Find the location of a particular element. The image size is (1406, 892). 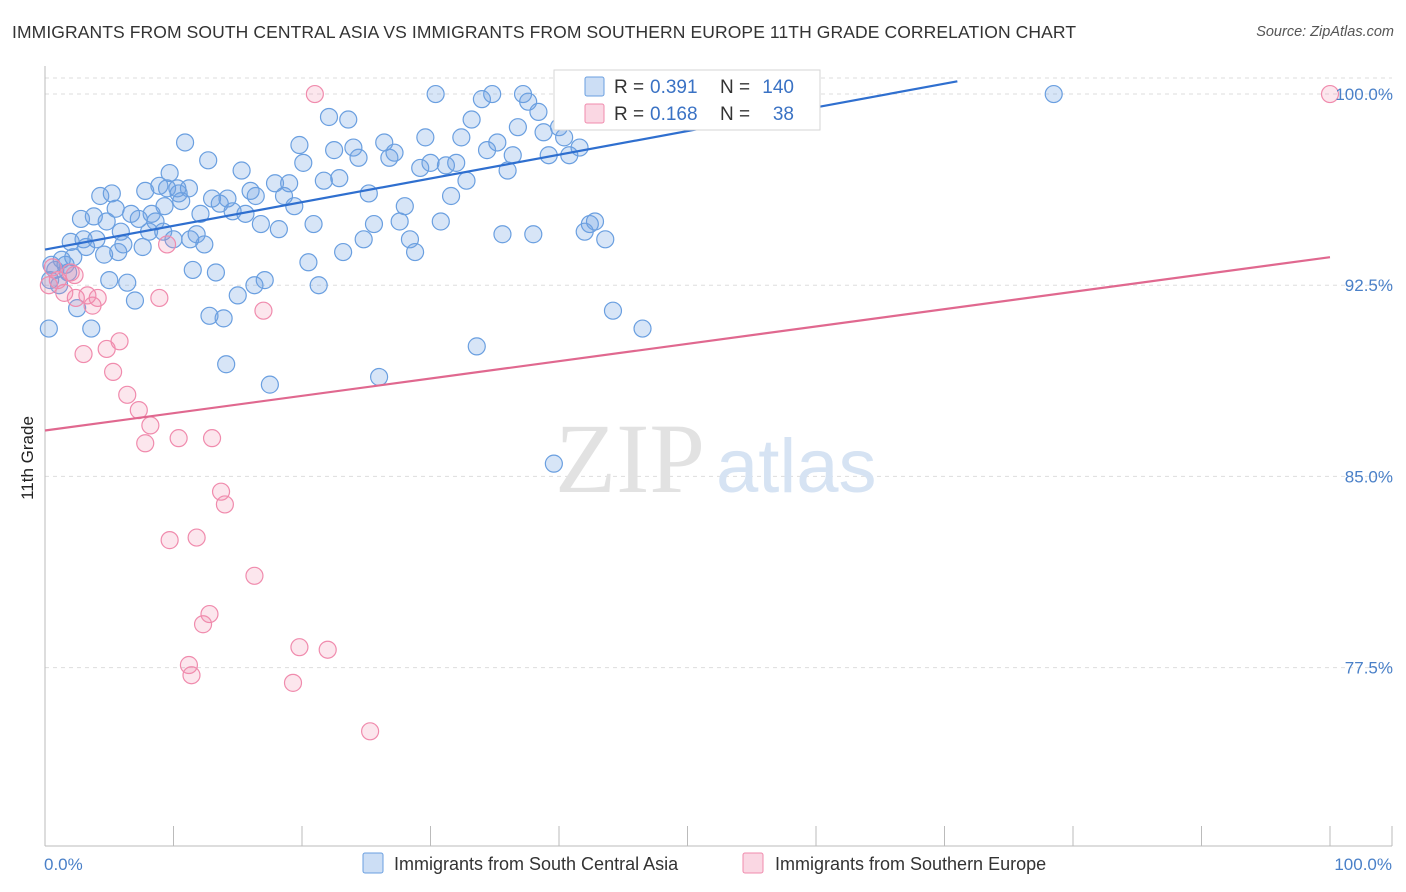

watermark-atlas: atlas is located at coordinates (796, 466).